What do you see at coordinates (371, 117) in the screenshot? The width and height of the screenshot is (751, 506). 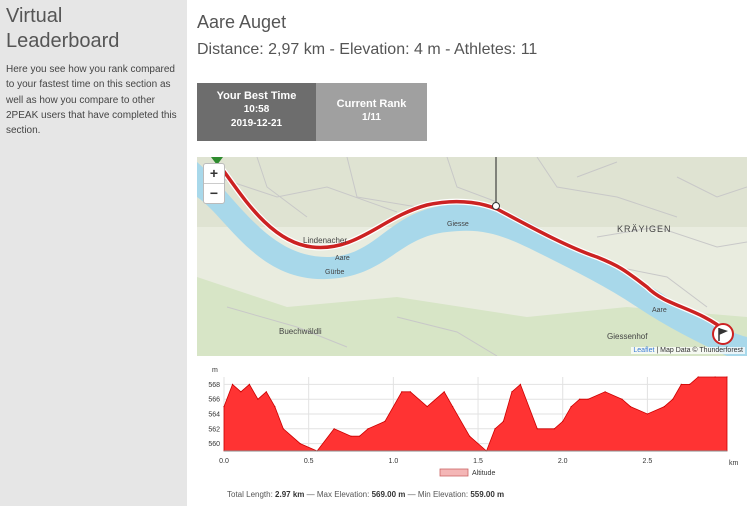 I see `current-rank-value: 1/11` at bounding box center [371, 117].